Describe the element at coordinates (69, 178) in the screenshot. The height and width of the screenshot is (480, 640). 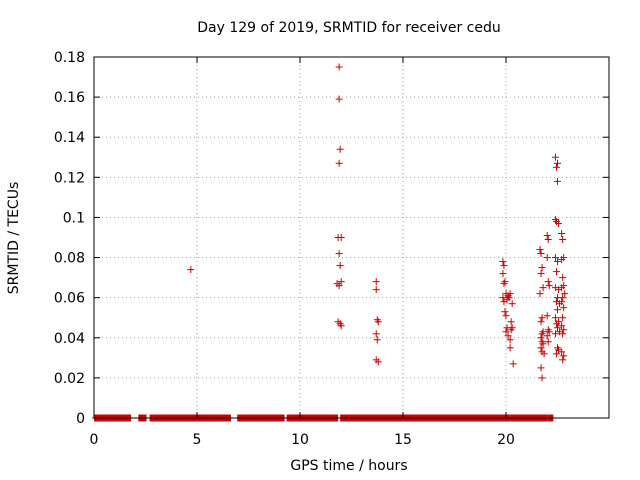
I see `y-tick-label: 0.12` at that location.